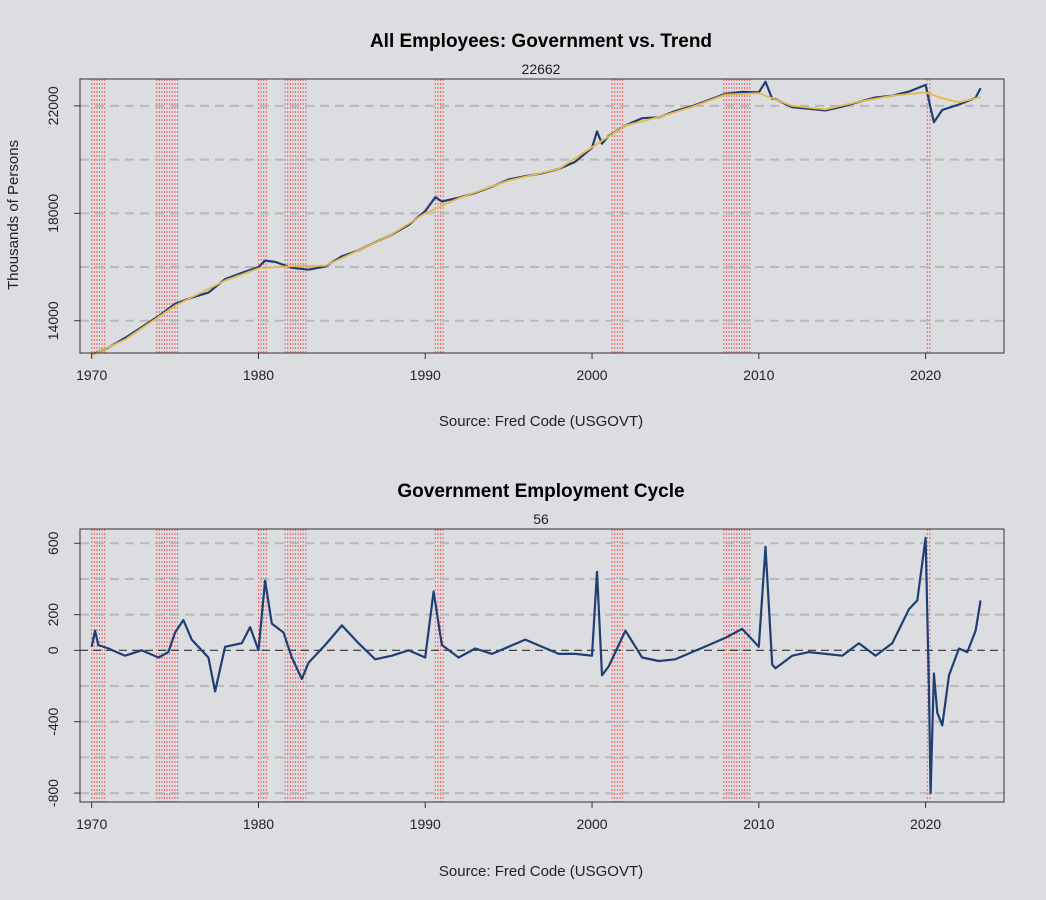  What do you see at coordinates (53, 213) in the screenshot?
I see `y-tick-label: 18000` at bounding box center [53, 213].